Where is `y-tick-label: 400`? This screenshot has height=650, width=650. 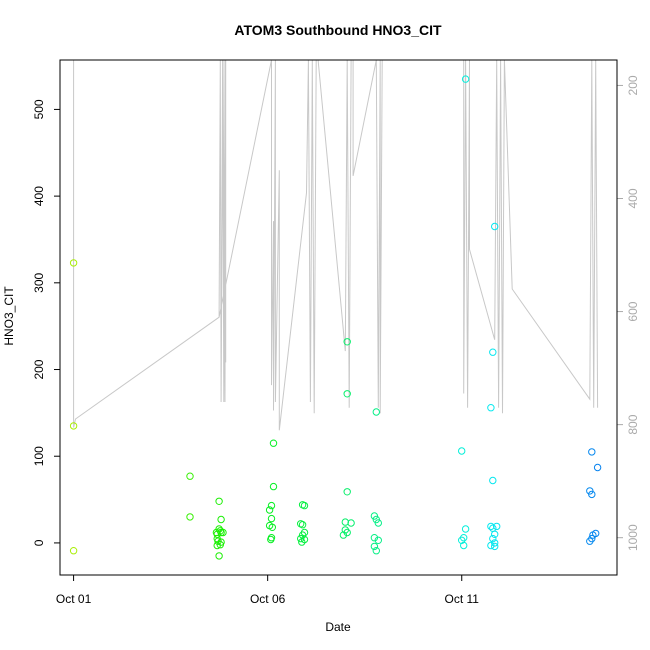
y-tick-label: 400 is located at coordinates (39, 196).